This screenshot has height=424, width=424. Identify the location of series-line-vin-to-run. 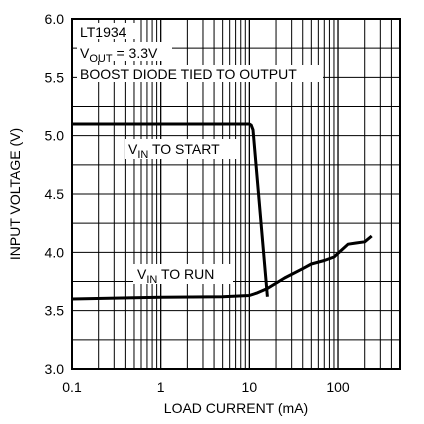
(222, 267).